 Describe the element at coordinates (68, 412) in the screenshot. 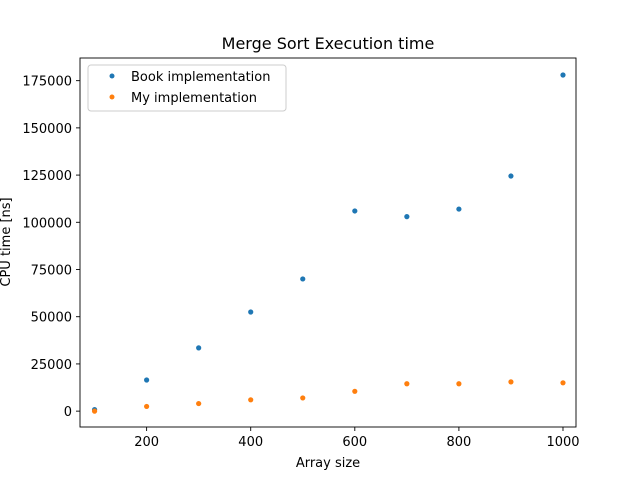

I see `y-tick-label: 0` at that location.